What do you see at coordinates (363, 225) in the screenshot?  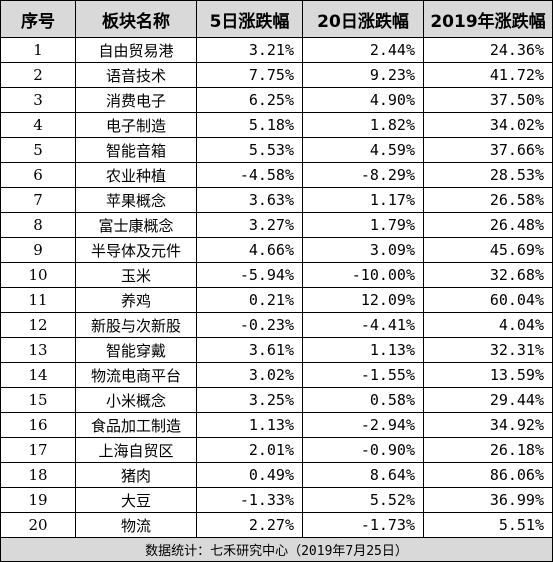 I see `change-20day: 1.79%` at bounding box center [363, 225].